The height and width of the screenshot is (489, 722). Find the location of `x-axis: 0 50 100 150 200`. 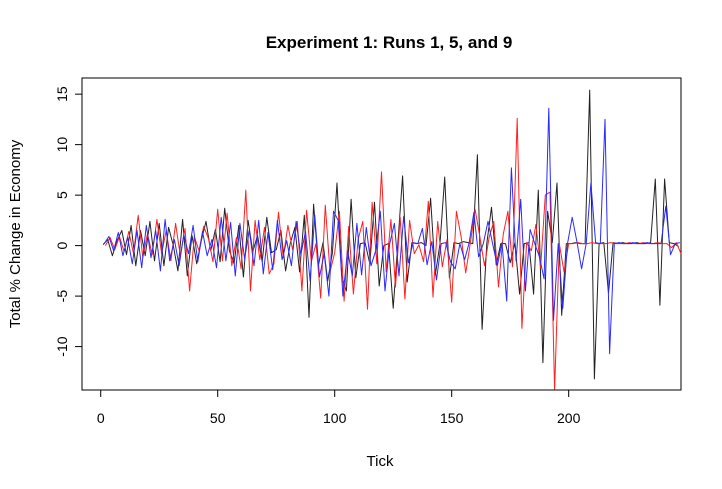

x-axis: 0 50 100 150 200 is located at coordinates (339, 407).